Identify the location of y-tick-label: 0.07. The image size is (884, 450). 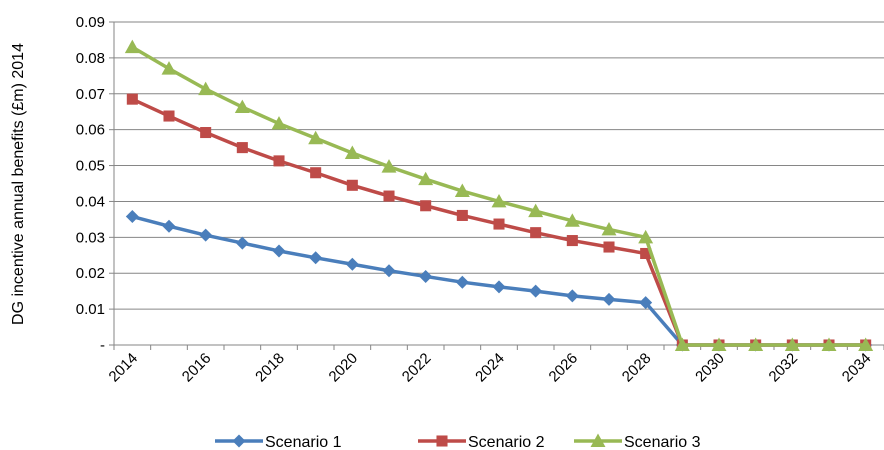
(90, 94).